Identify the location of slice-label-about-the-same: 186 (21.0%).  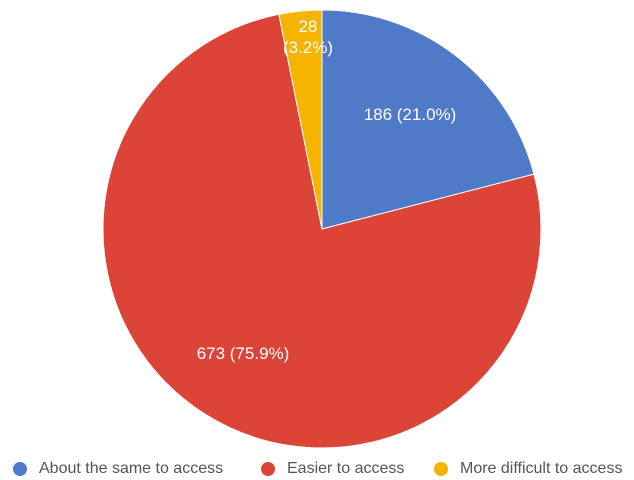
(410, 114).